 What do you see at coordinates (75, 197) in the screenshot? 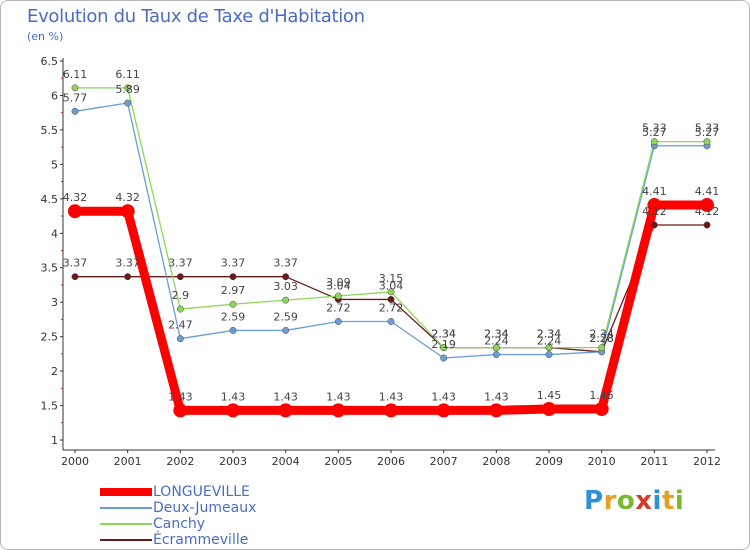
I see `data-label: 4.32` at bounding box center [75, 197].